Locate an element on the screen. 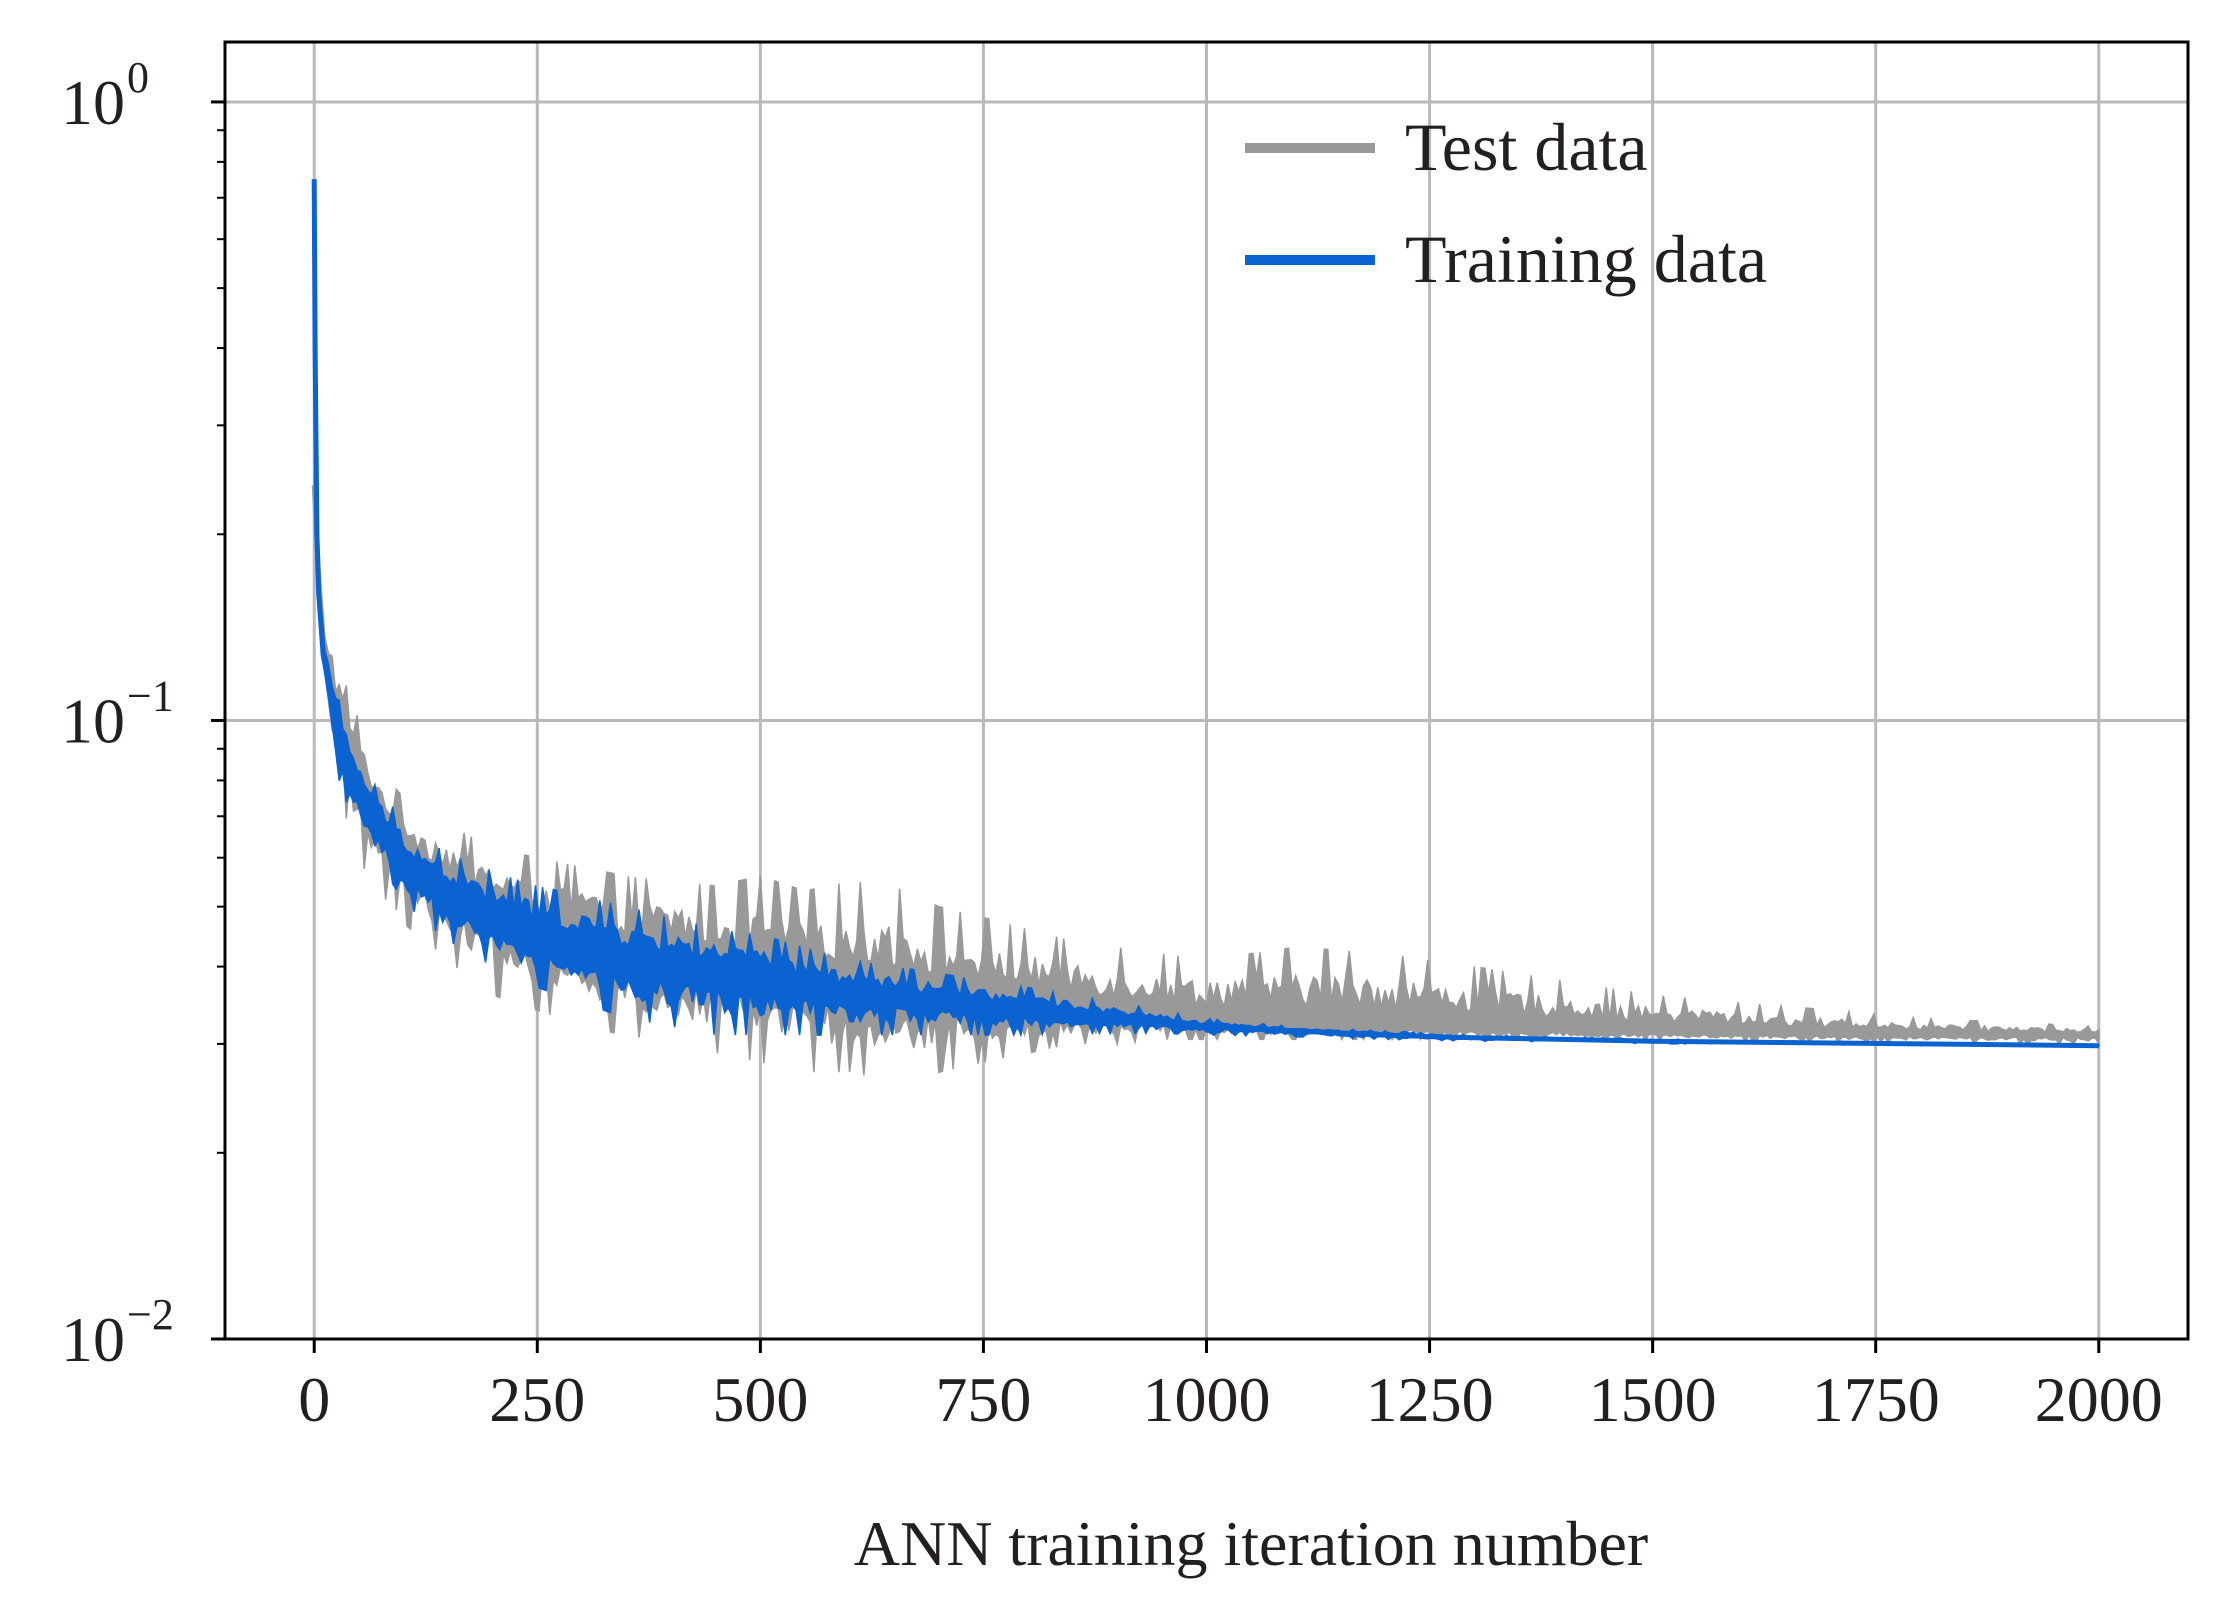 The height and width of the screenshot is (1600, 2213). x-tick-label: 0 is located at coordinates (314, 1399).